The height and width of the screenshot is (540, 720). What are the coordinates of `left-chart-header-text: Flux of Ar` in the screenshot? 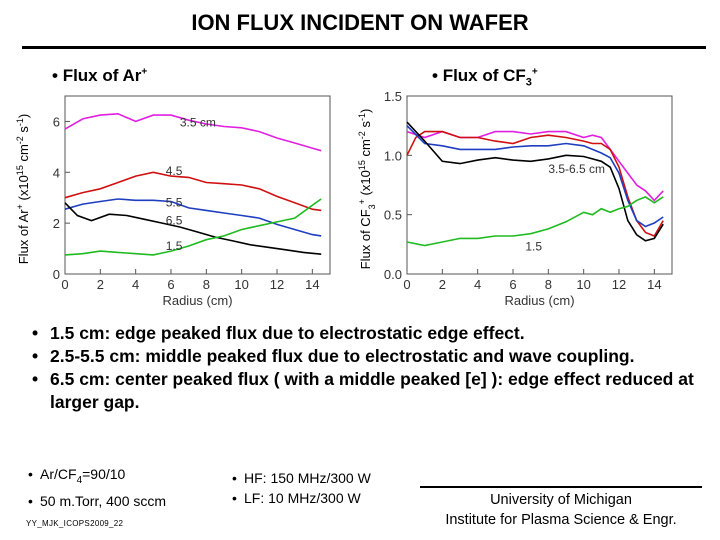 It's located at (102, 75).